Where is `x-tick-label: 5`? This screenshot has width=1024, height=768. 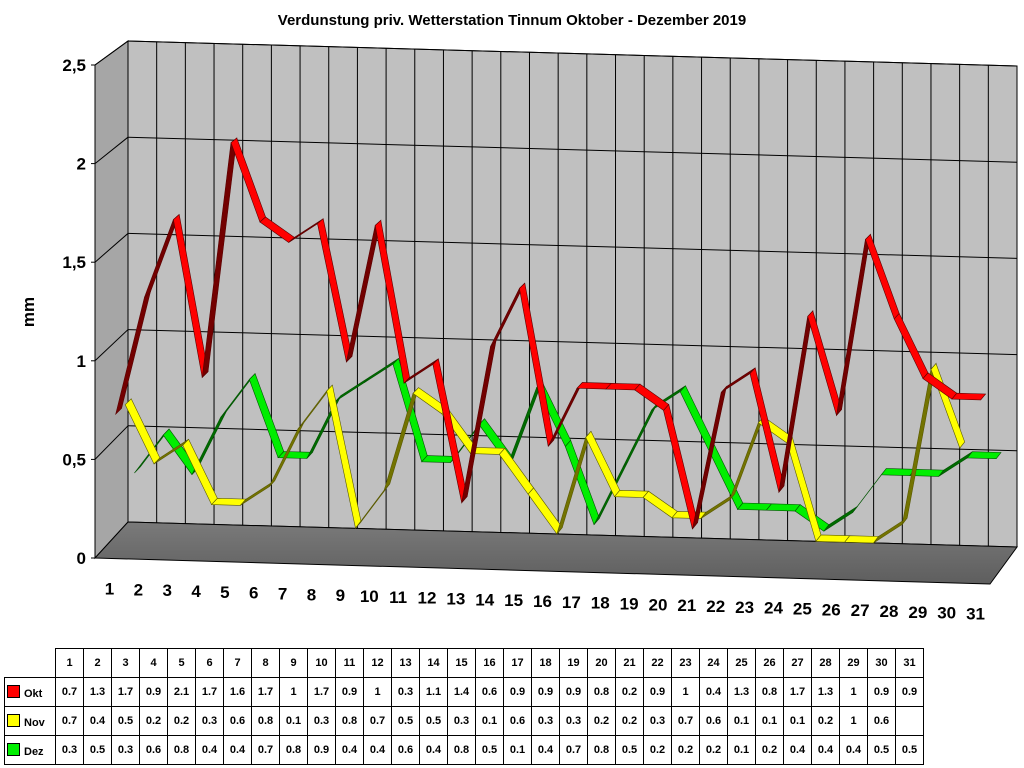 x-tick-label: 5 is located at coordinates (224, 592).